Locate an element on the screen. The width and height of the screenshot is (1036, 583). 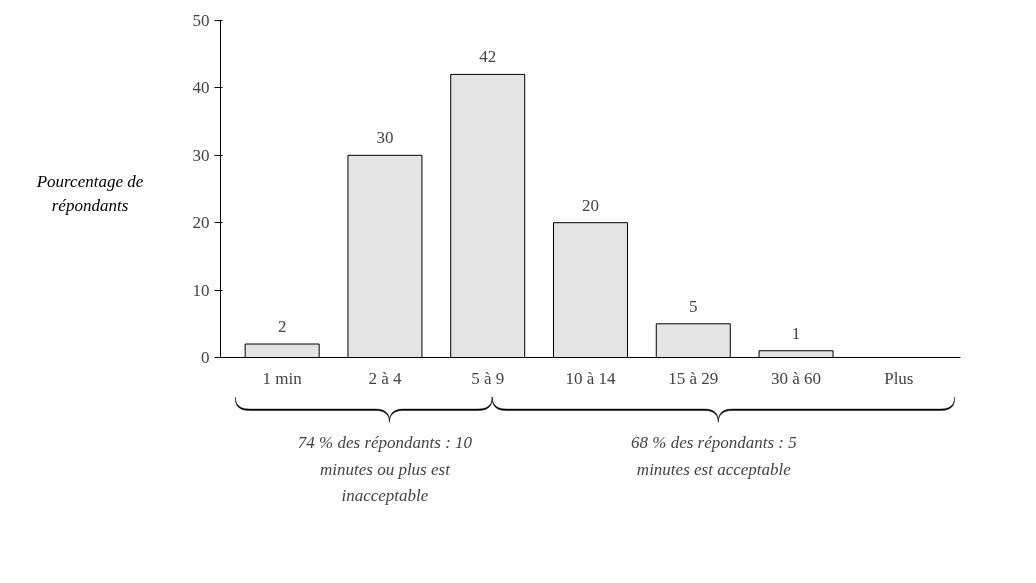
text: 68 % des répondants : 5 minutes est acceptable is located at coordinates (713, 456).